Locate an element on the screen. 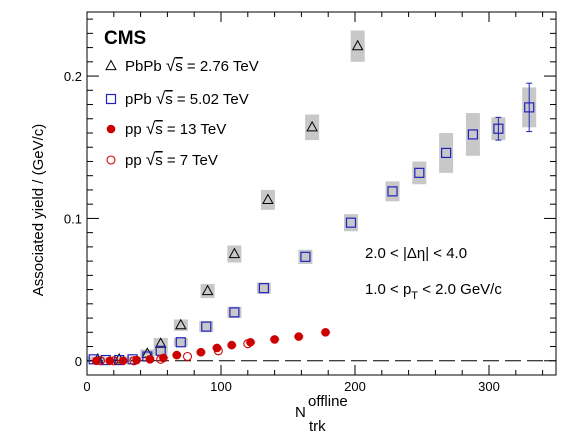 The image size is (581, 441). legend-entry: pp √s = 7 TeV is located at coordinates (171, 159).